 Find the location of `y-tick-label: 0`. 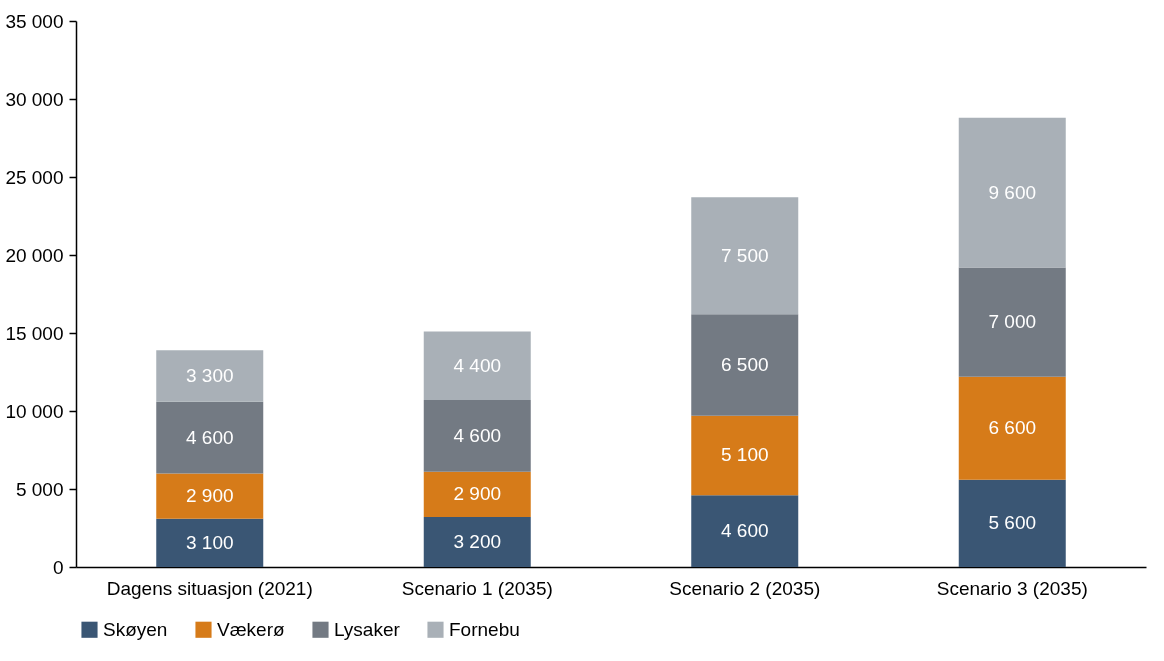

y-tick-label: 0 is located at coordinates (58, 567).